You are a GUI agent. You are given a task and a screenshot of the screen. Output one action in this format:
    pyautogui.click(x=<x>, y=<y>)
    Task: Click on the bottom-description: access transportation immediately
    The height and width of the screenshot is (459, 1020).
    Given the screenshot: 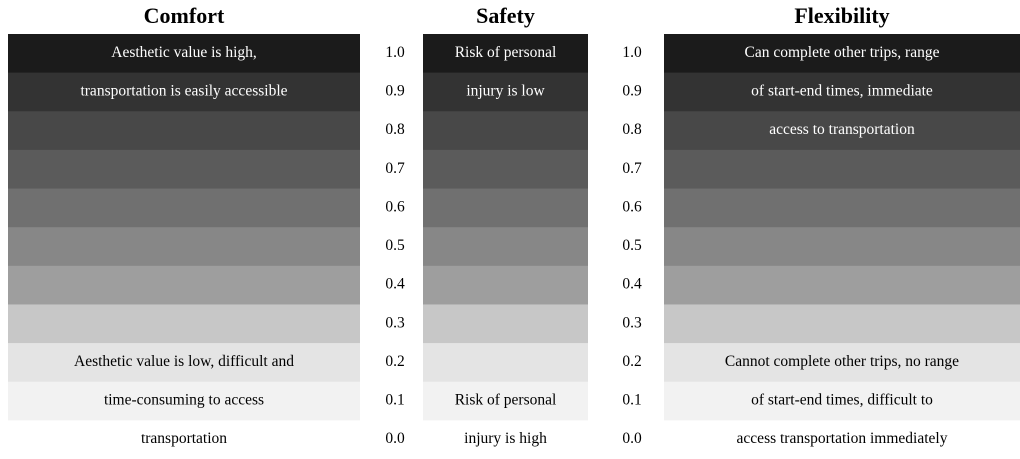 What is the action you would take?
    pyautogui.click(x=842, y=438)
    